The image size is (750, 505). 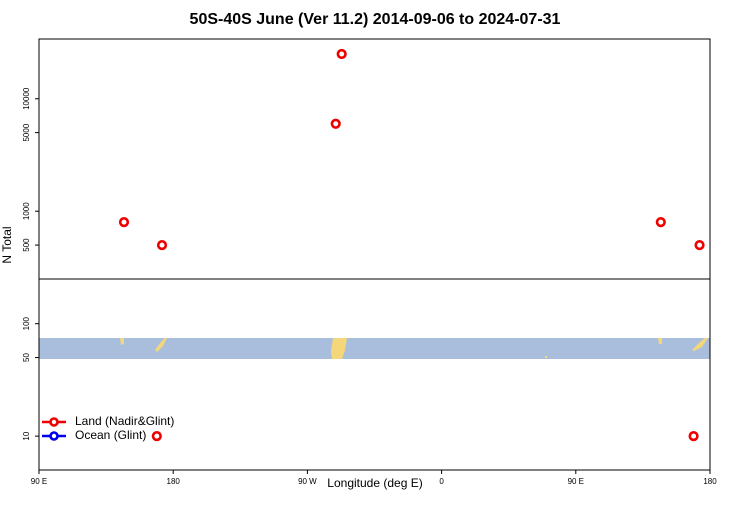 I want to click on legend-label: Ocean (Glint), so click(x=110, y=435).